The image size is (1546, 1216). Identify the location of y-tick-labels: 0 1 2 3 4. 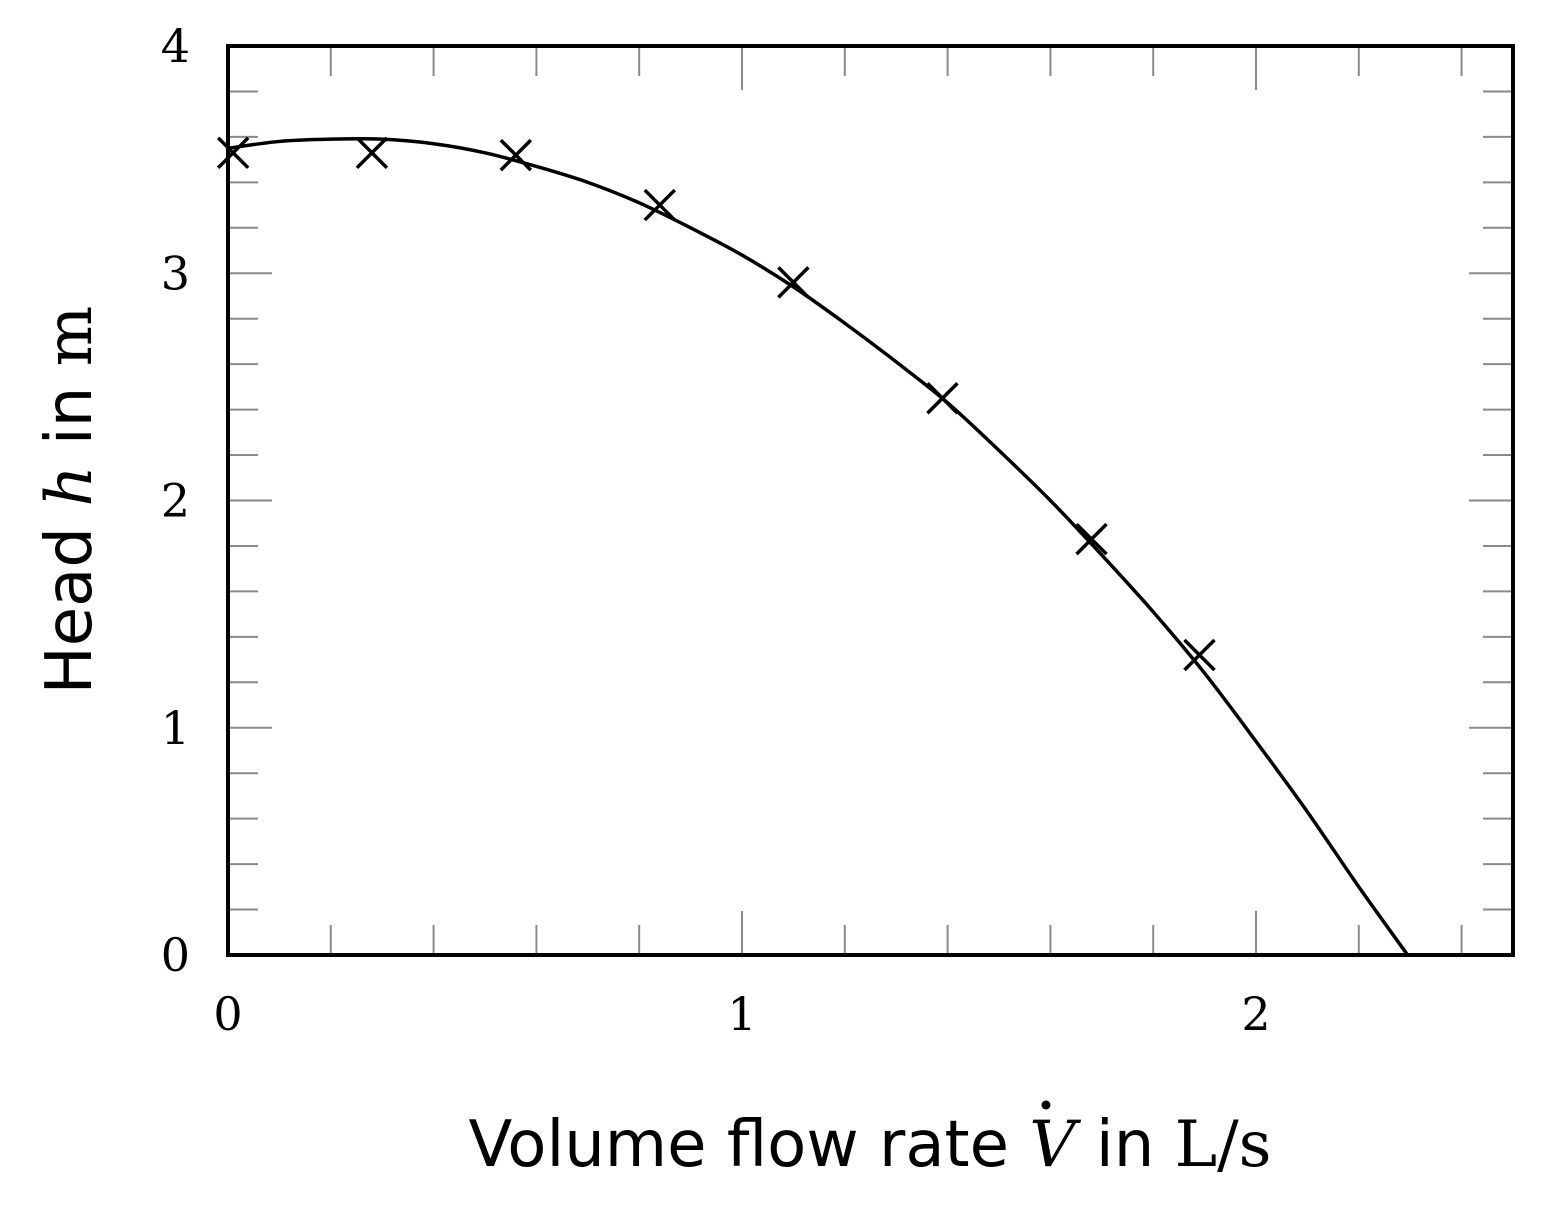
(175, 500).